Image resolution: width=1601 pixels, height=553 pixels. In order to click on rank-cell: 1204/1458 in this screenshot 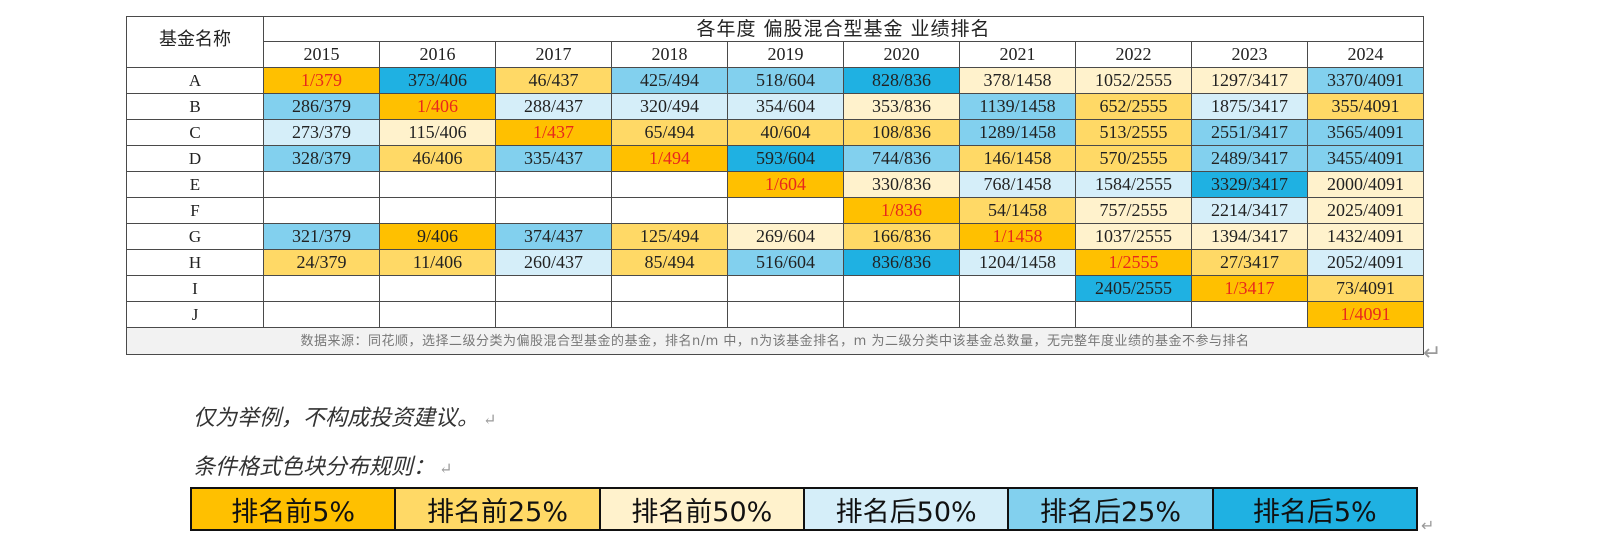, I will do `click(1017, 262)`.